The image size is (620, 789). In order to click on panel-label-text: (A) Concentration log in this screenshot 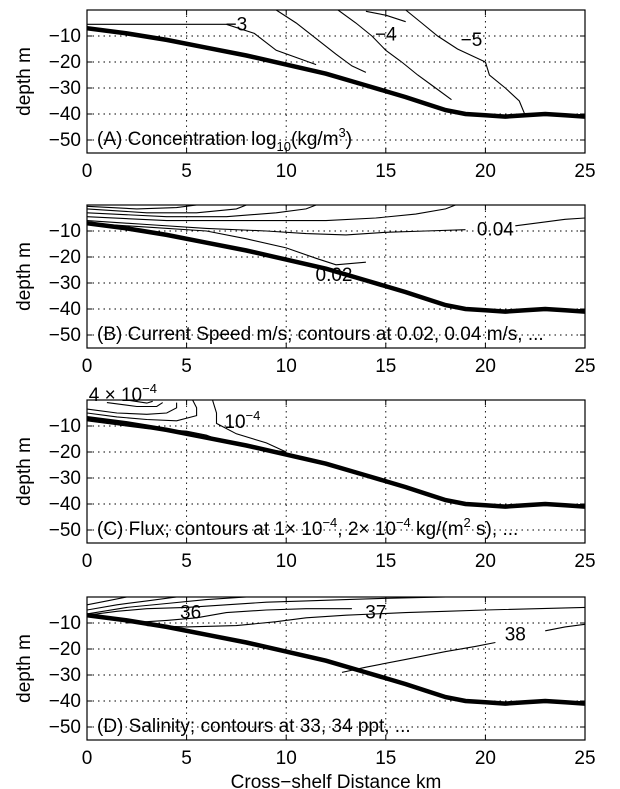, I will do `click(187, 139)`.